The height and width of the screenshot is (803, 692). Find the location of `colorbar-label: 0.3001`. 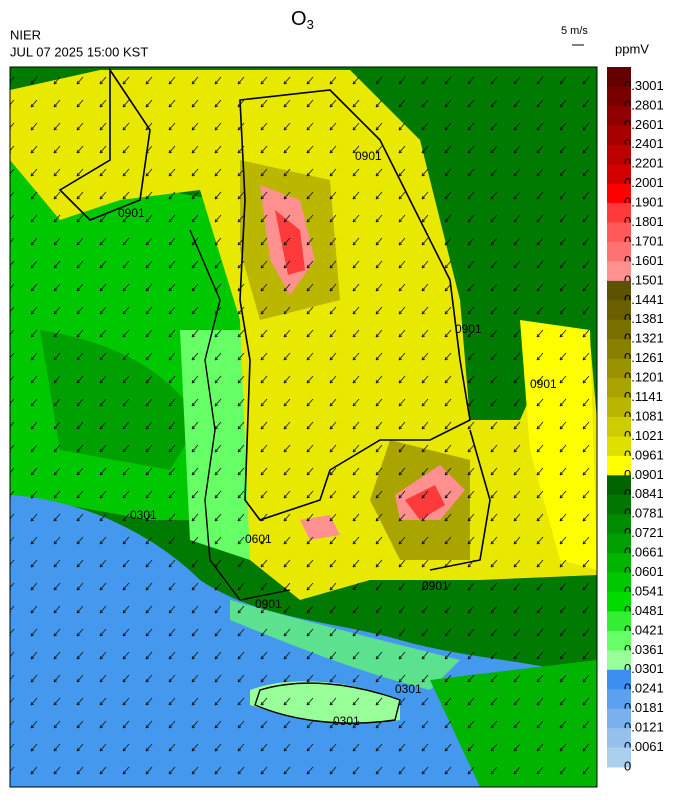

colorbar-label: 0.3001 is located at coordinates (644, 85).